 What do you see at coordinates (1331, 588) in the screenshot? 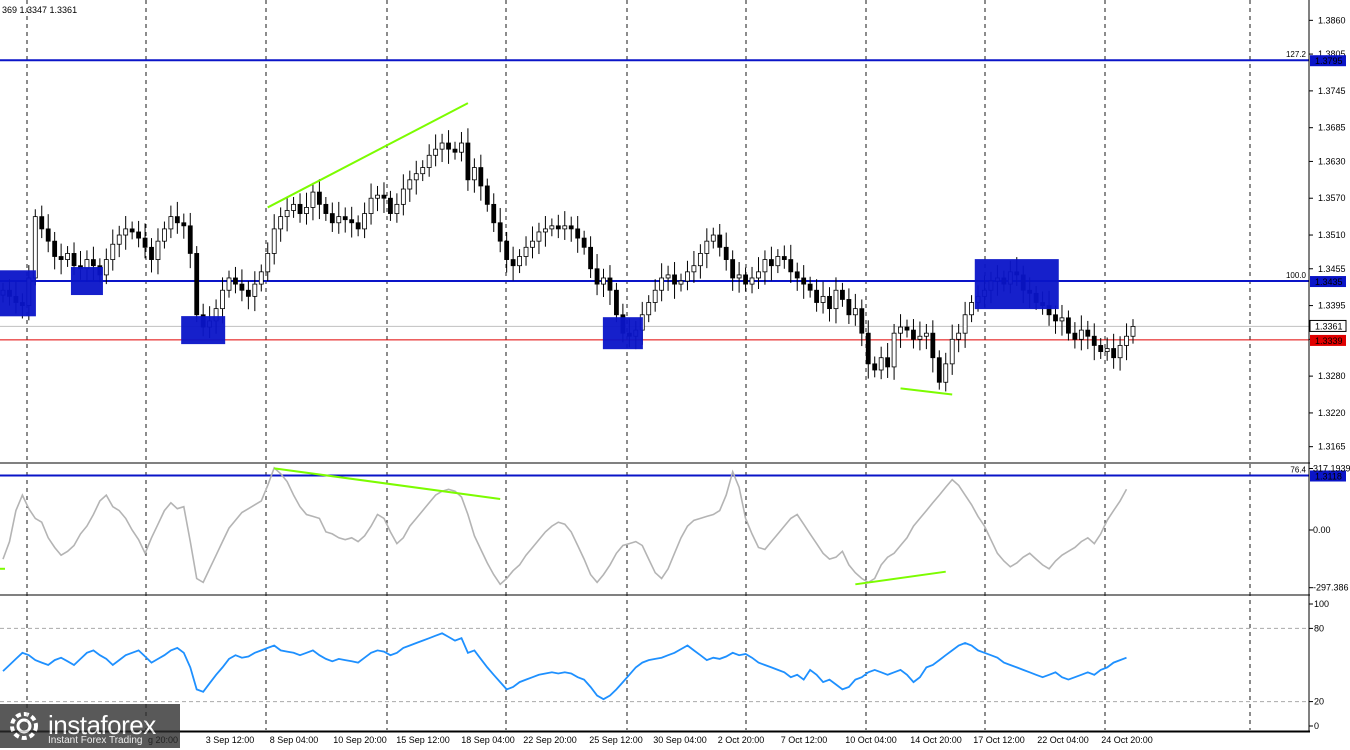
I see `cci-tick-label: -297.386` at bounding box center [1331, 588].